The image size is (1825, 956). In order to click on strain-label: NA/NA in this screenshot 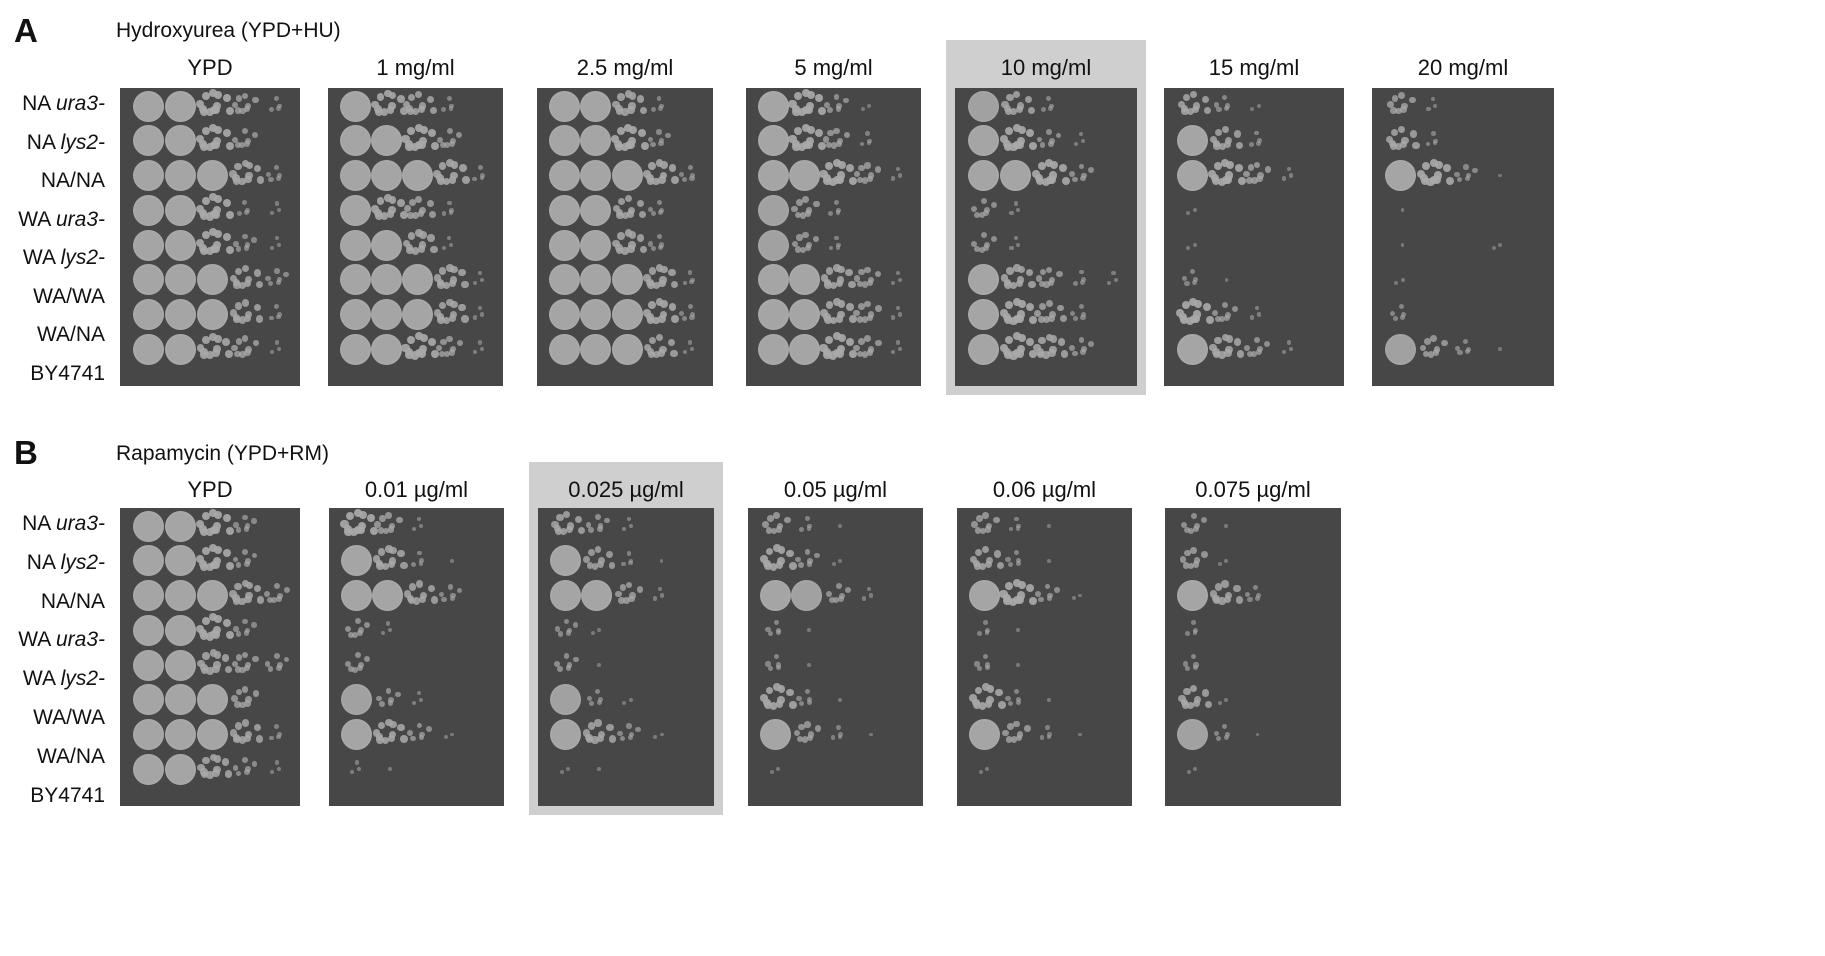, I will do `click(72, 180)`.